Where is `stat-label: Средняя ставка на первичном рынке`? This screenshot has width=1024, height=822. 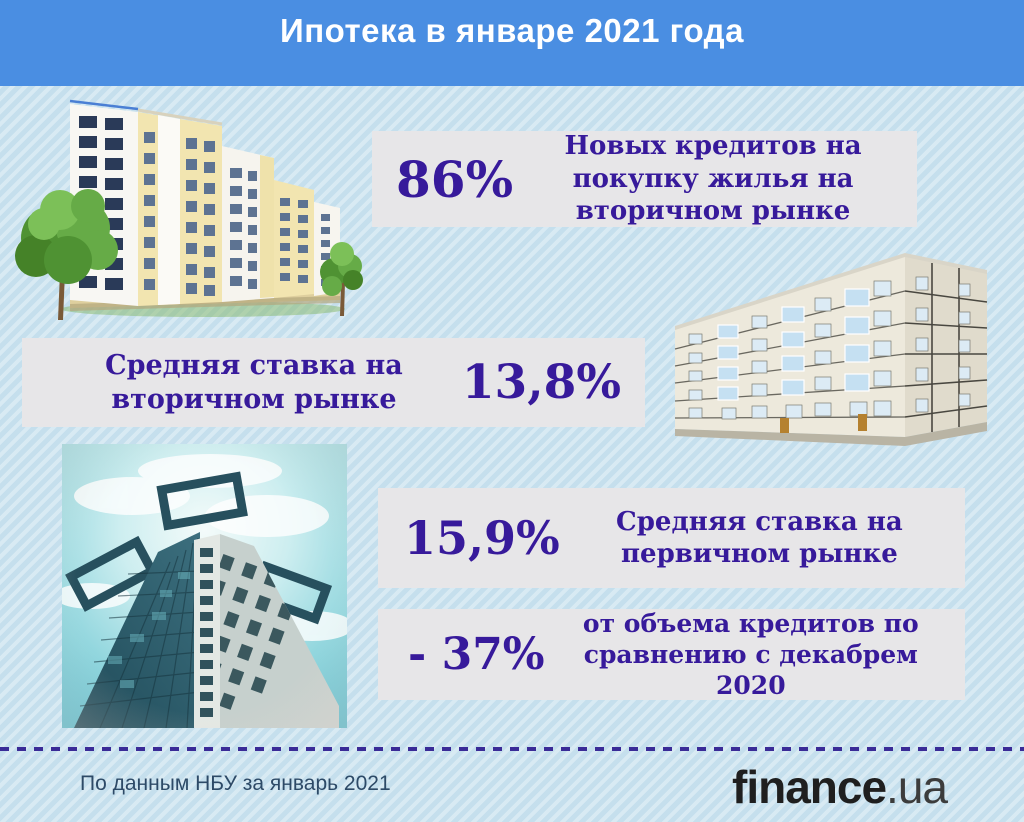 stat-label: Средняя ставка на первичном рынке is located at coordinates (759, 538).